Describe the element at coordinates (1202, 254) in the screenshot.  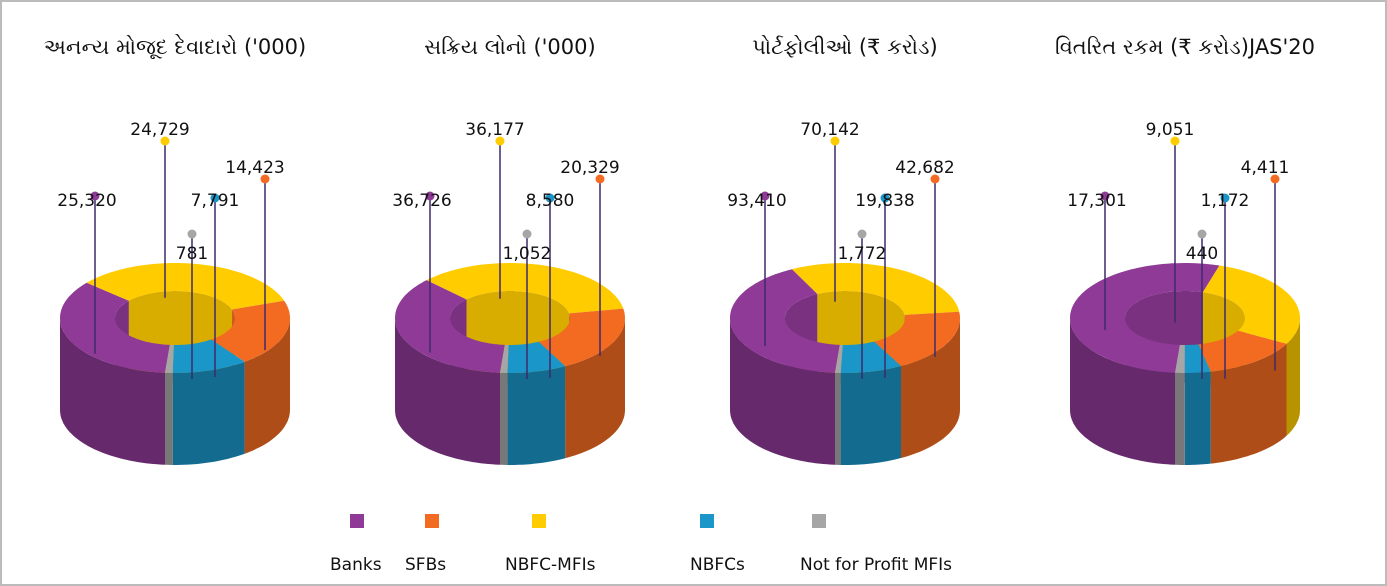
I see `value-label: 440` at that location.